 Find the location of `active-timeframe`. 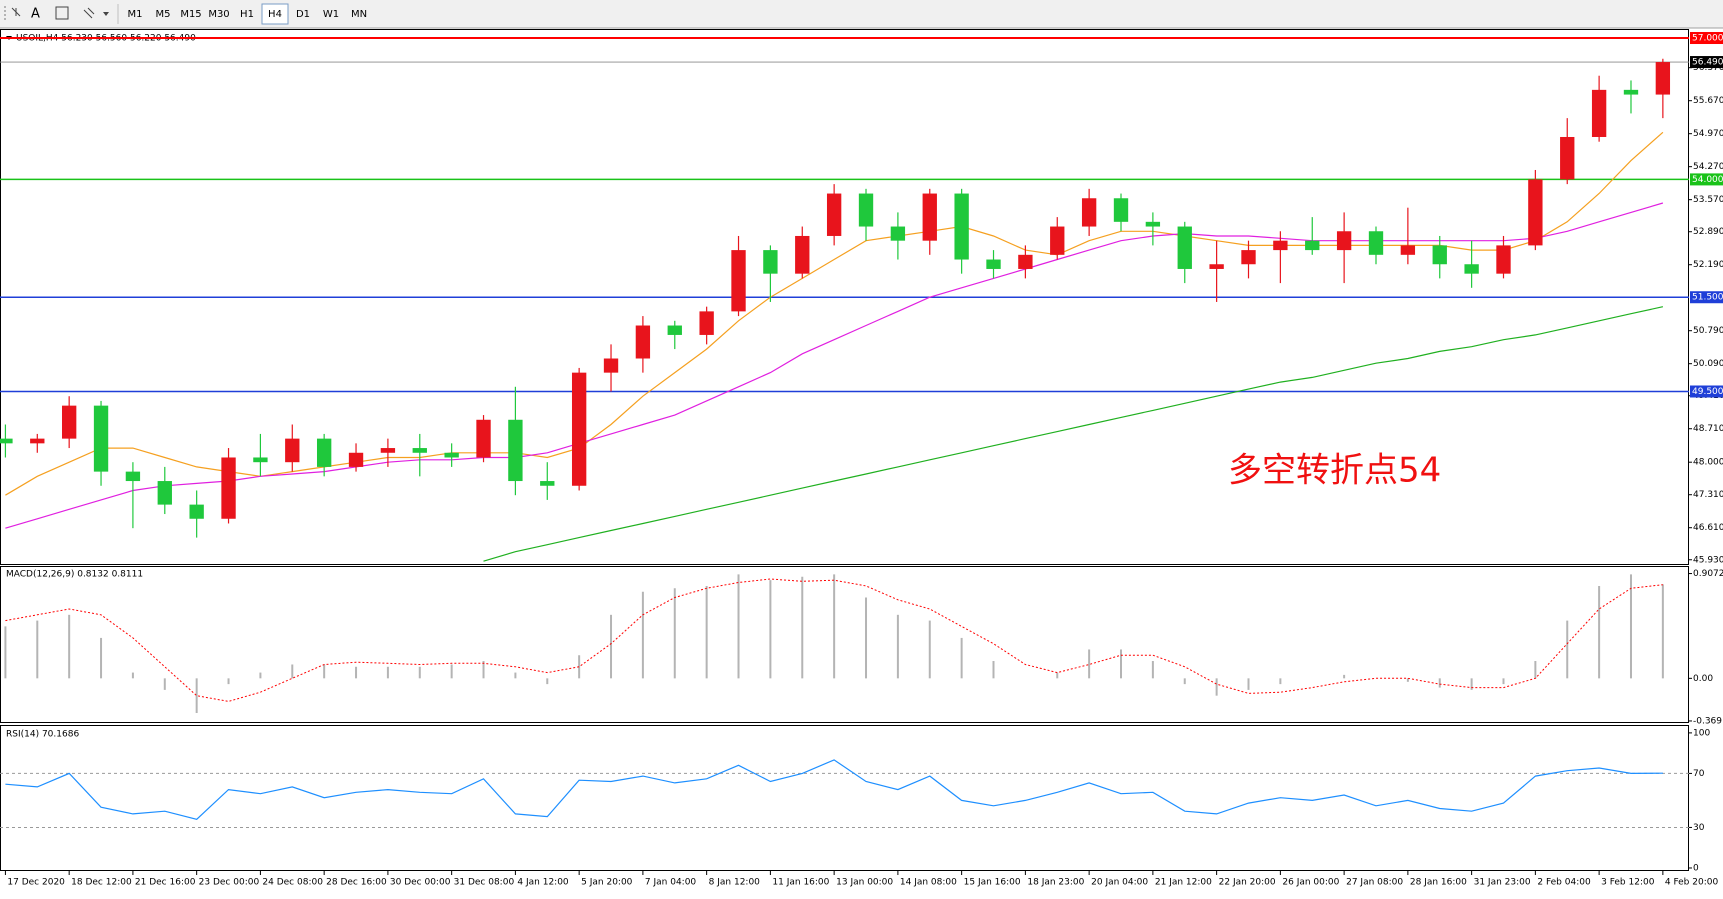

active-timeframe is located at coordinates (275, 14).